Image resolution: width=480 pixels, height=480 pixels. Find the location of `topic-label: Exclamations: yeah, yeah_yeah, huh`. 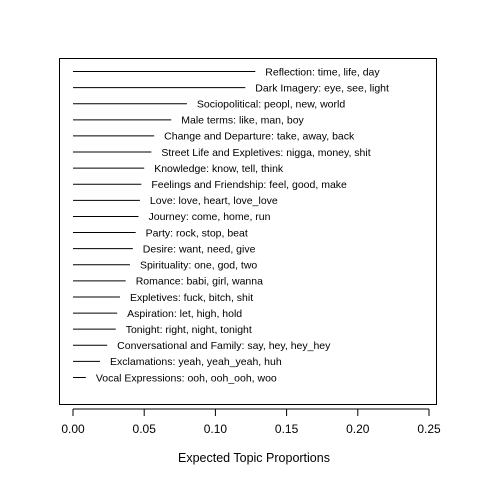

topic-label: Exclamations: yeah, yeah_yeah, huh is located at coordinates (196, 362).